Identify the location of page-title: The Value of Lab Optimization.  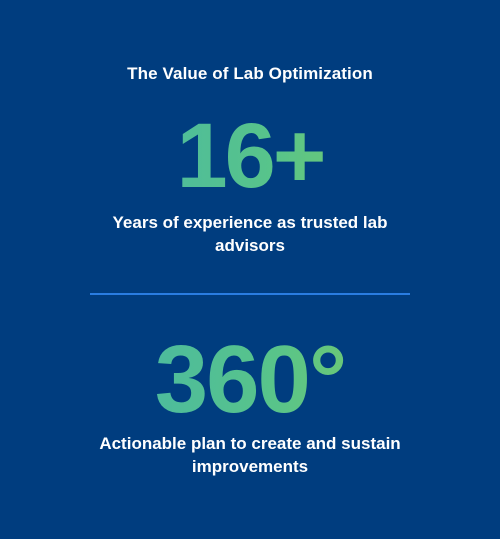
(250, 73).